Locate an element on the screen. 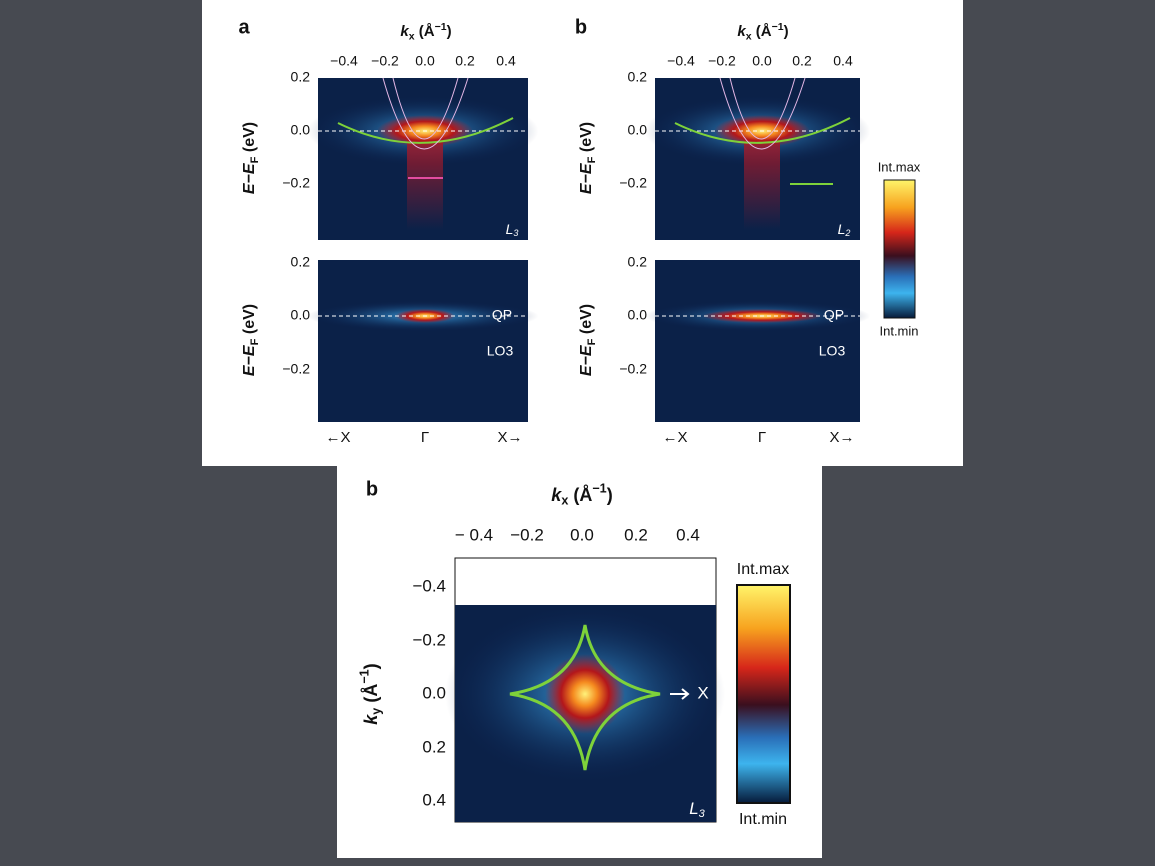  tag: L2 is located at coordinates (844, 230).